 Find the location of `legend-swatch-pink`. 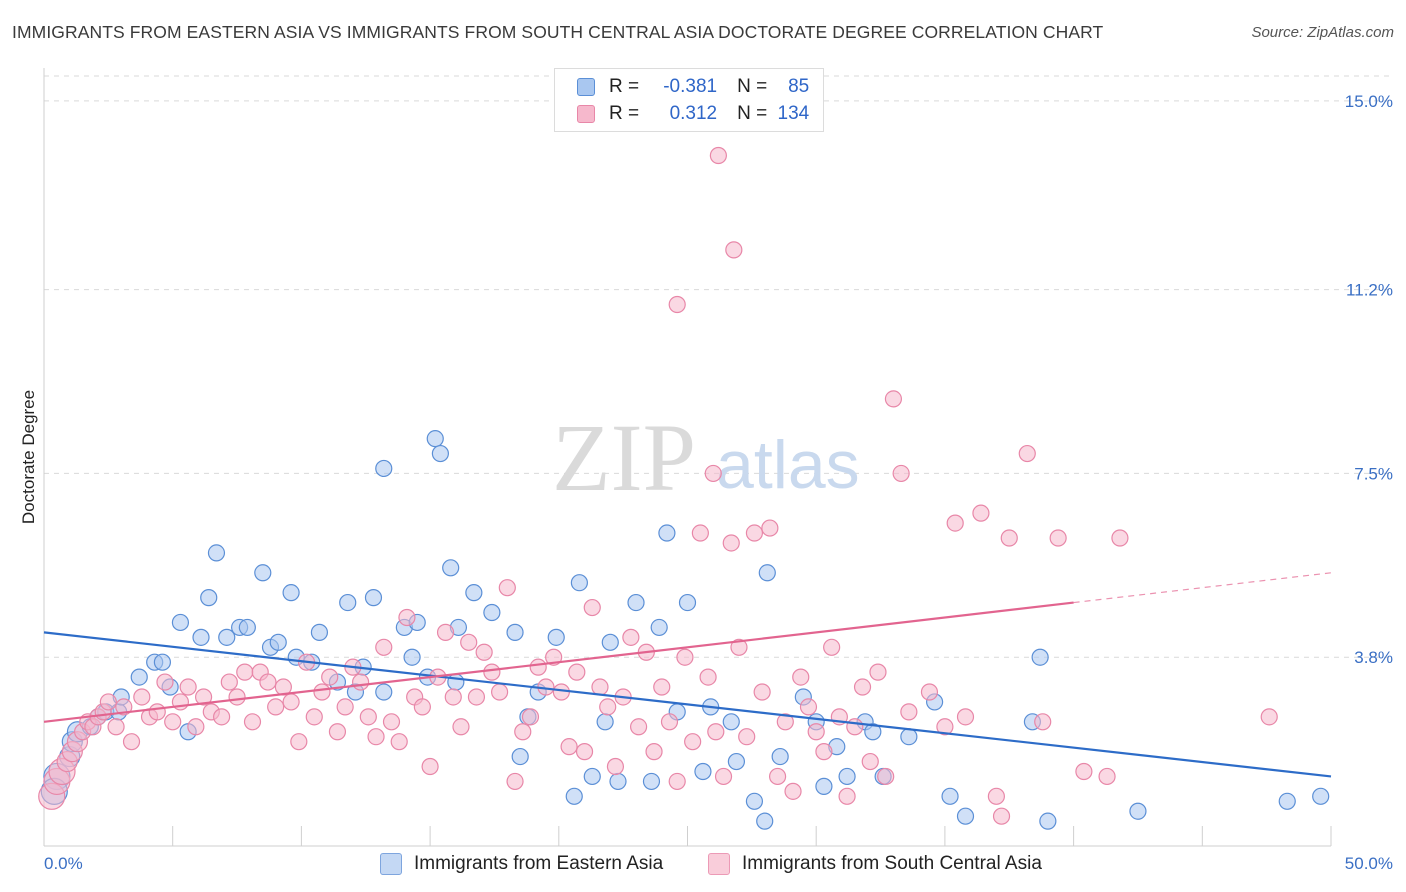

legend-swatch-pink is located at coordinates (586, 114).